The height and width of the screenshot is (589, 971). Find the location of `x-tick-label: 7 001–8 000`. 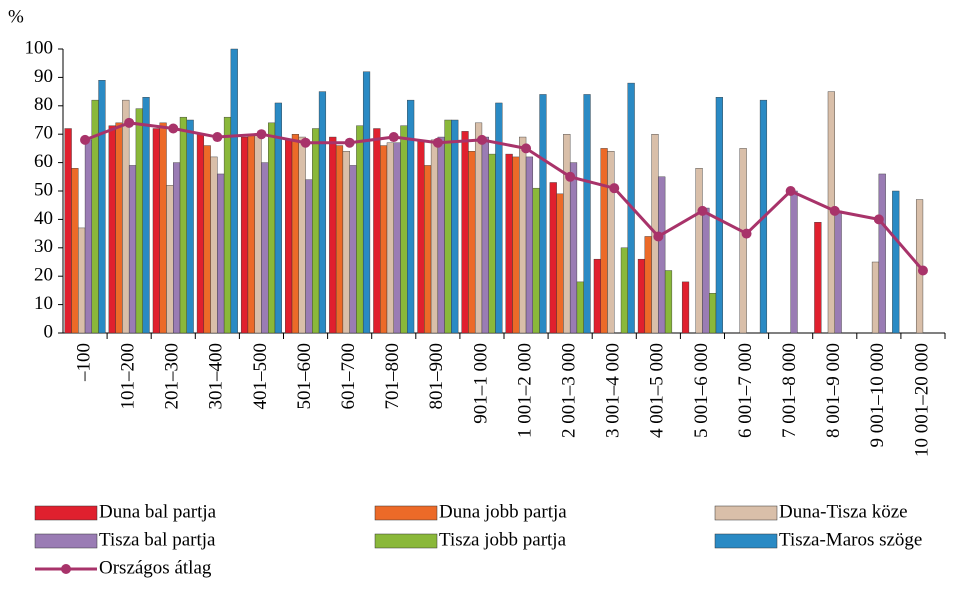

x-tick-label: 7 001–8 000 is located at coordinates (789, 390).